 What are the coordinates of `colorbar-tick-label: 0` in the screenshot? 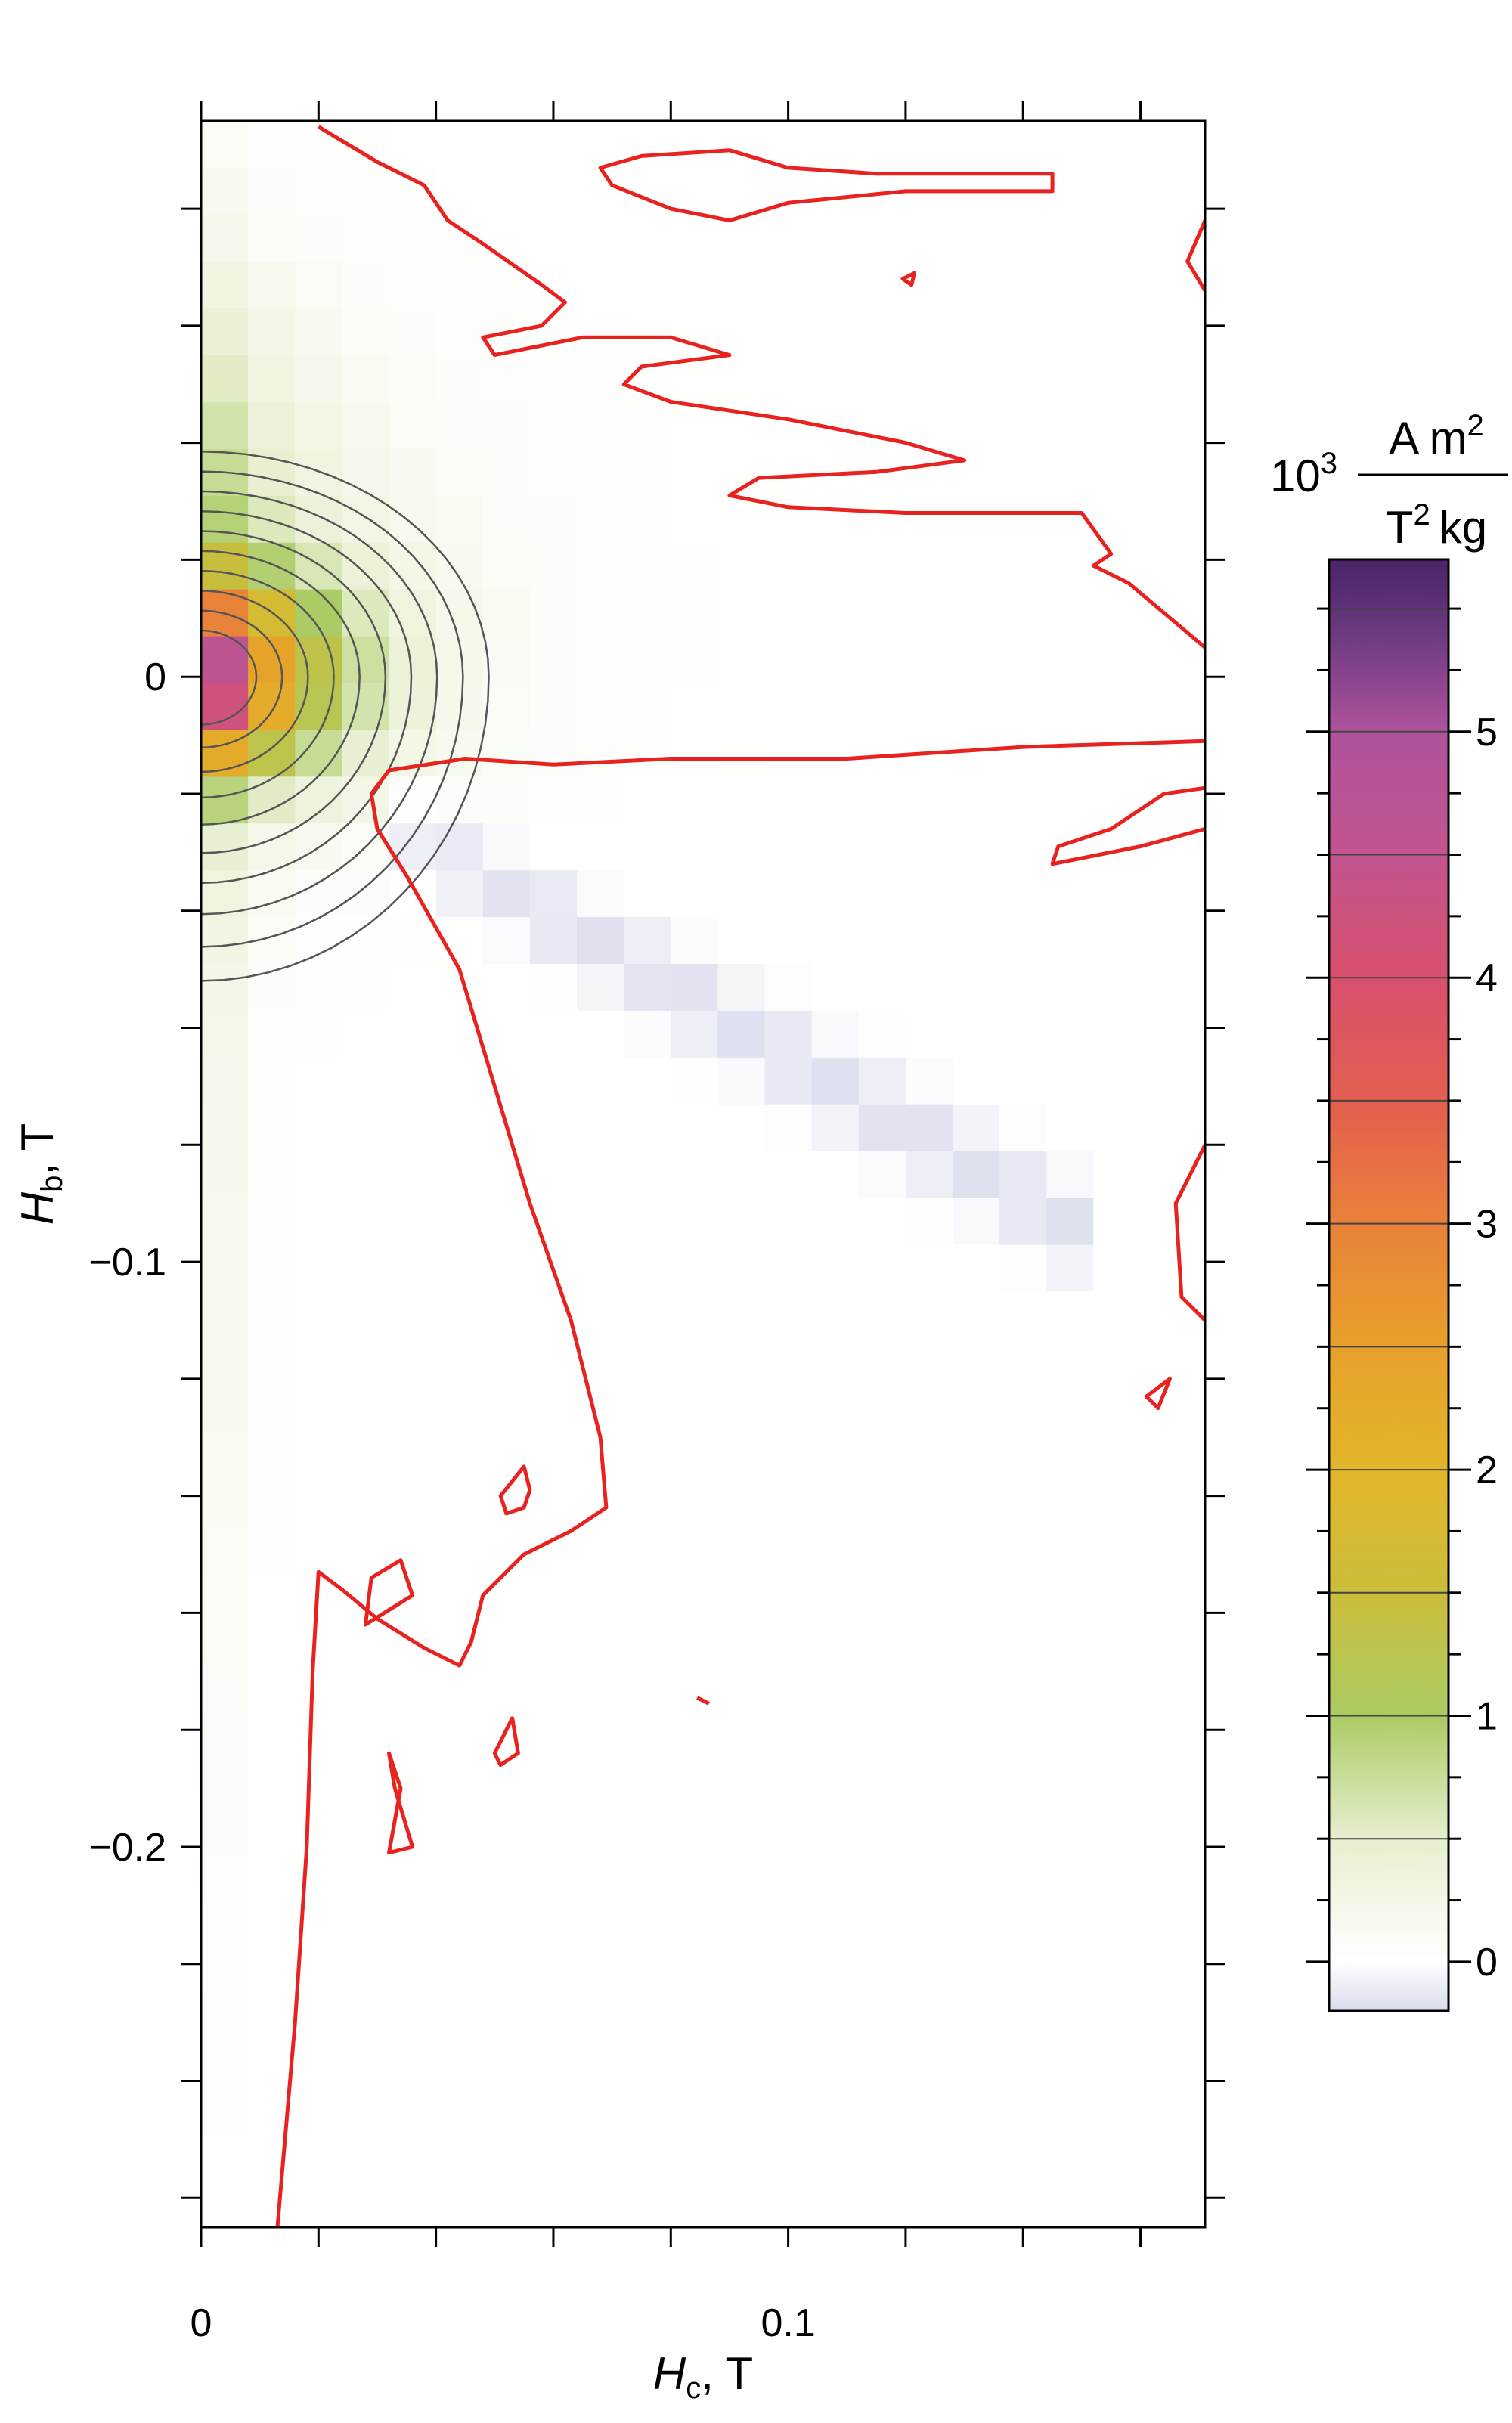 It's located at (1487, 1963).